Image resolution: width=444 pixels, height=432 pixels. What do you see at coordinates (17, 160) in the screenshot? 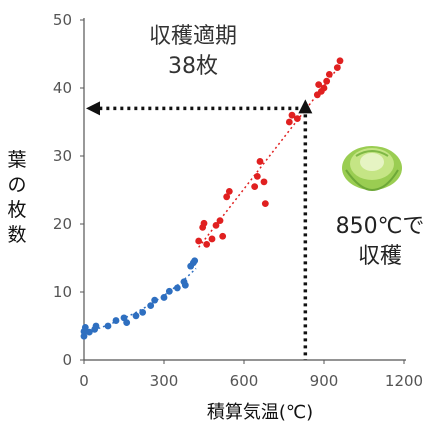
I see `y-axis-label-char-1: 葉` at bounding box center [17, 160].